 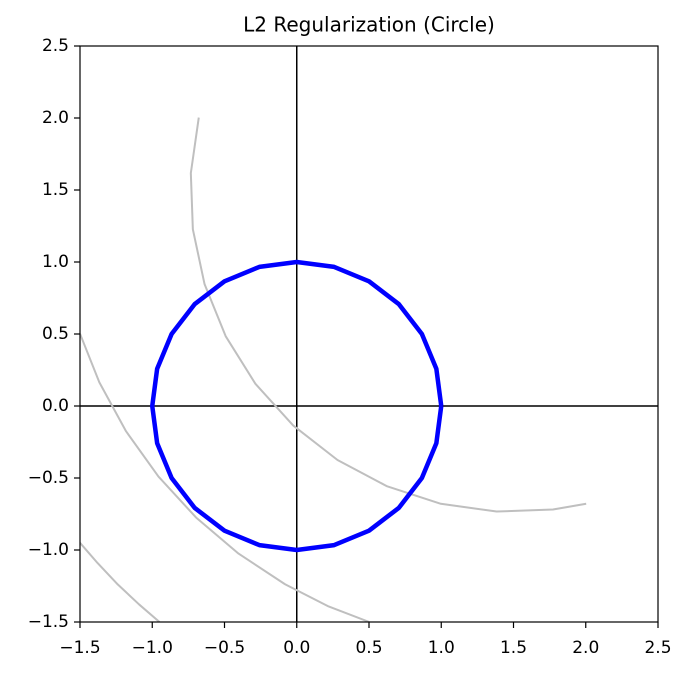 What do you see at coordinates (224, 648) in the screenshot?
I see `x-tick-label: −0.5` at bounding box center [224, 648].